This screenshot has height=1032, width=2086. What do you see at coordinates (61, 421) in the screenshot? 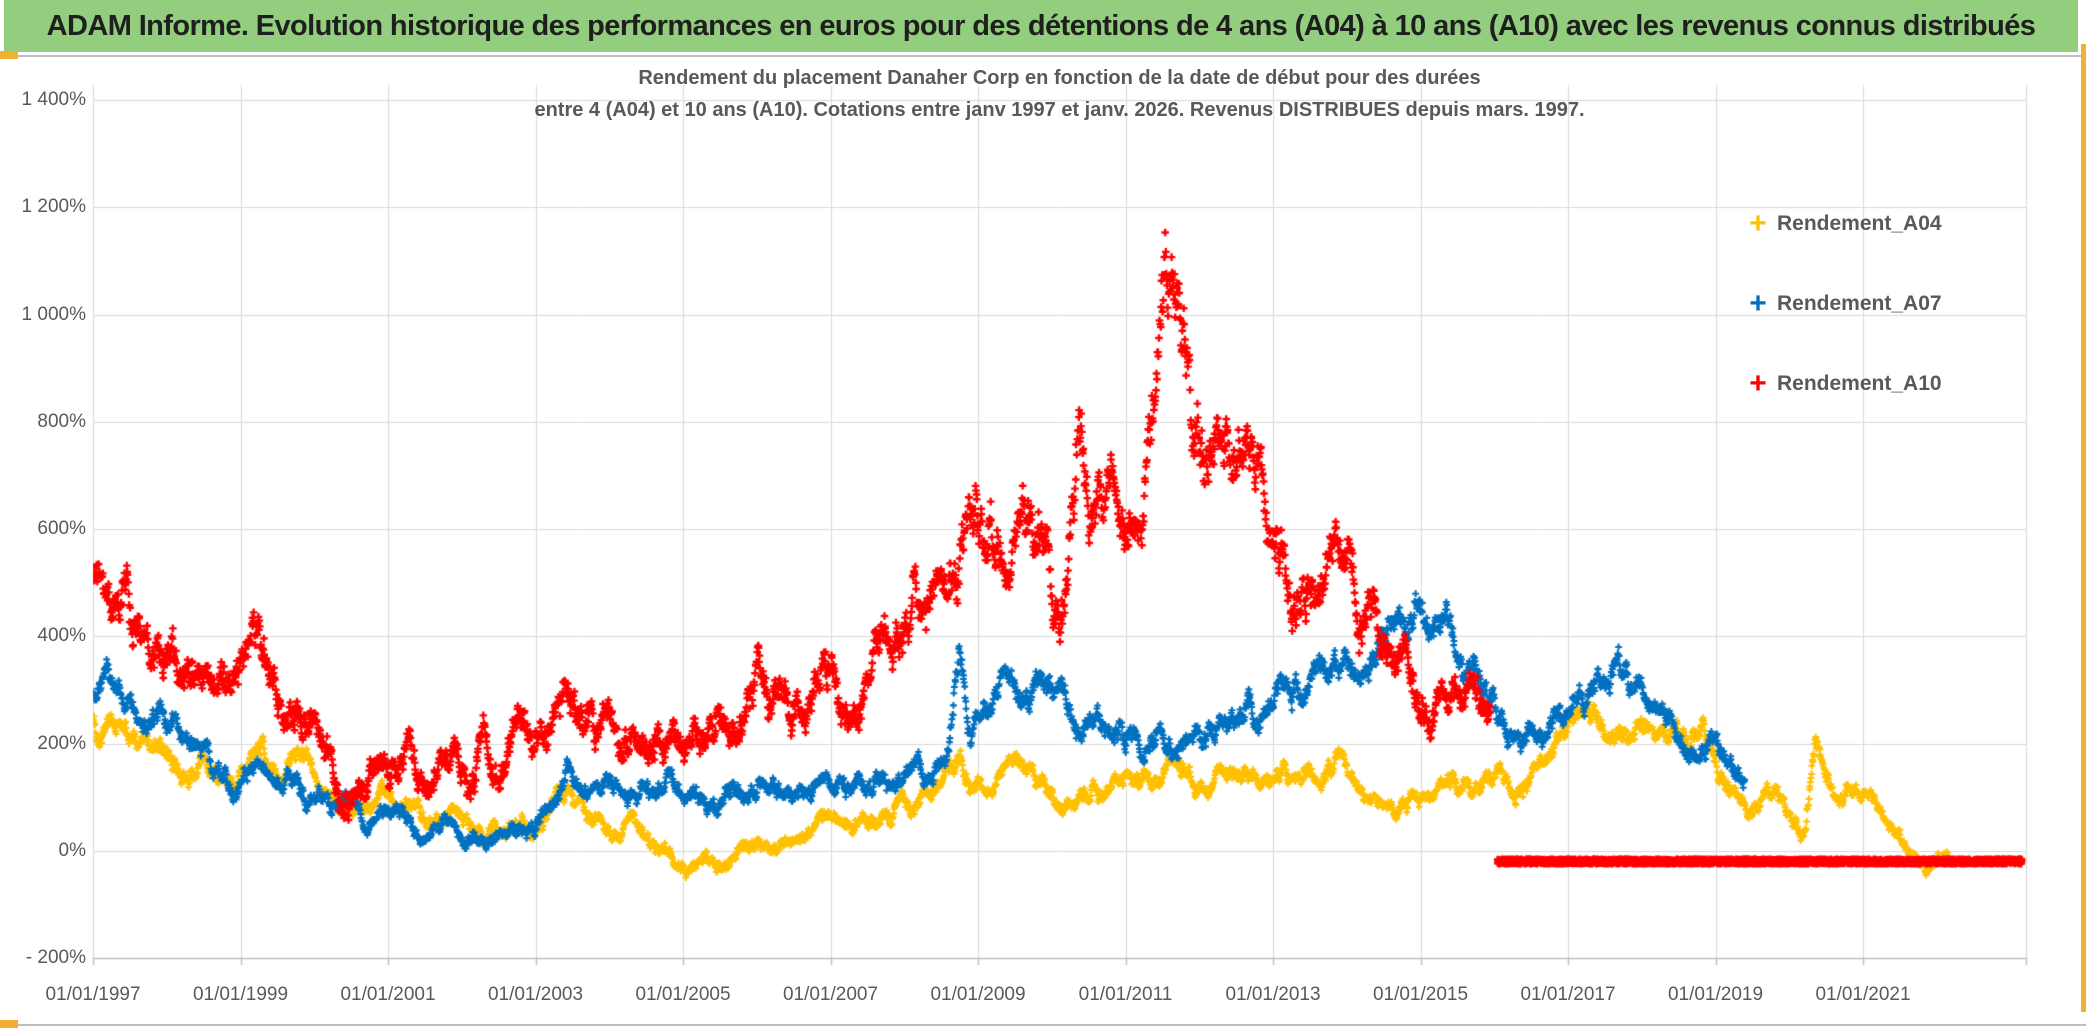
I see `y-tick-label: 800%` at bounding box center [61, 421].